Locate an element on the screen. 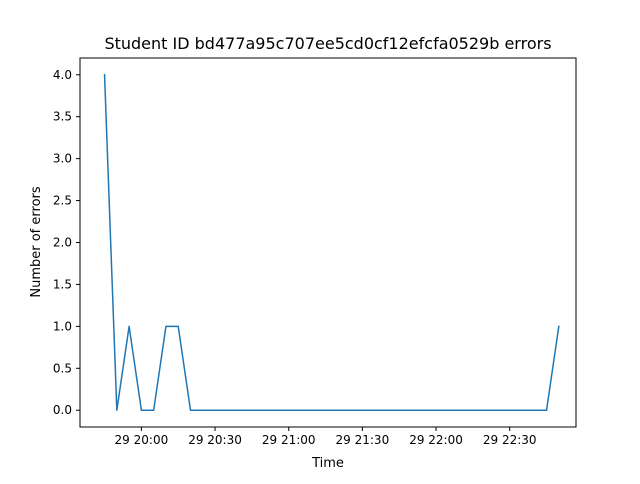  y-tick-label: 0.0 is located at coordinates (62, 410).